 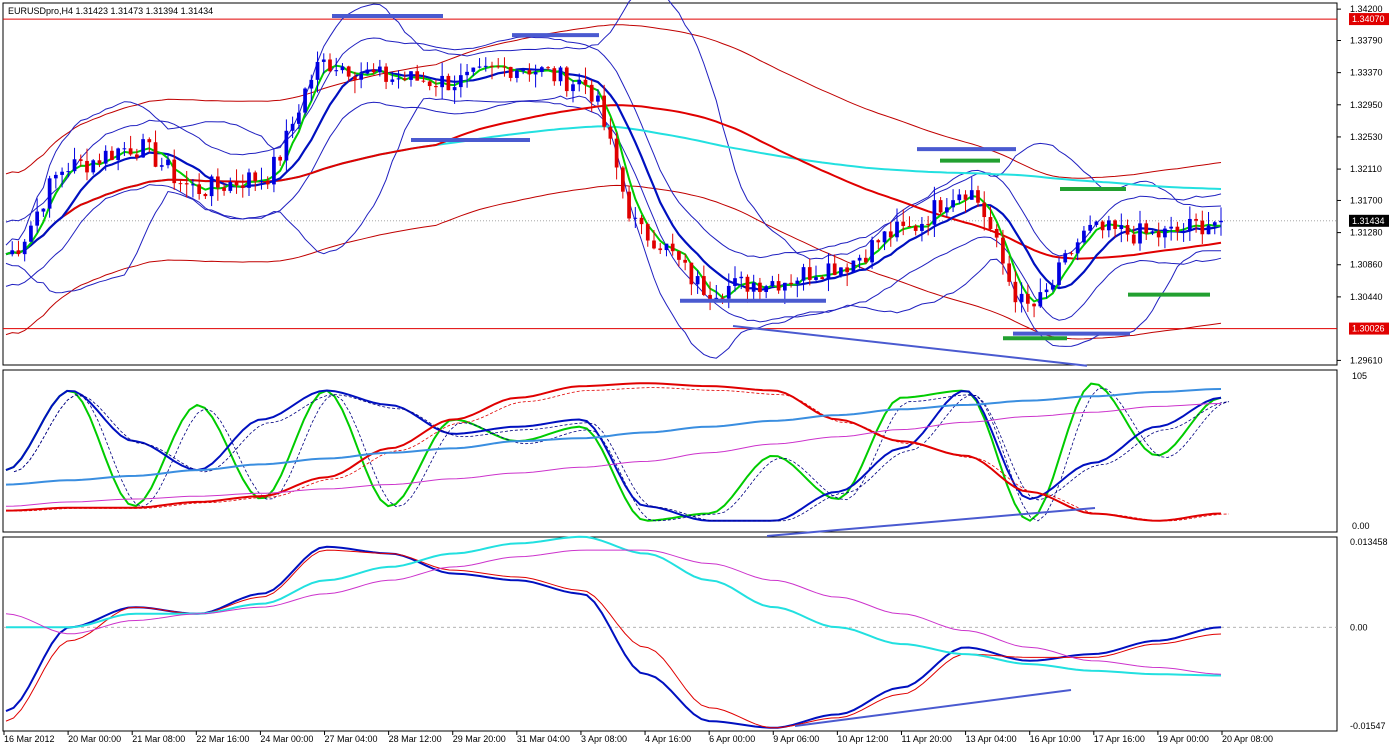 What do you see at coordinates (351, 739) in the screenshot?
I see `time-tick-label: 27 Mar 04:00` at bounding box center [351, 739].